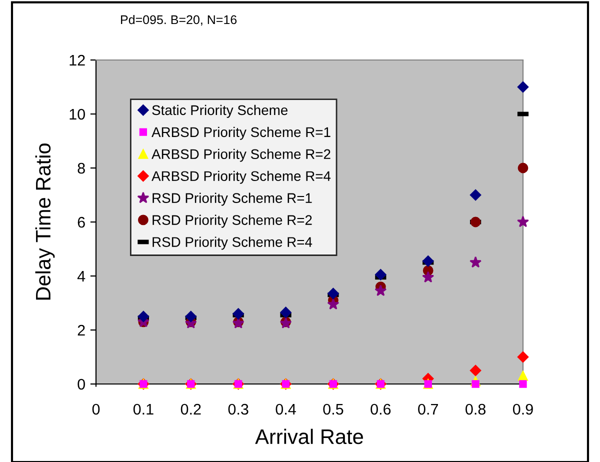 This screenshot has width=600, height=462. I want to click on y-tick-label: 2, so click(81, 330).